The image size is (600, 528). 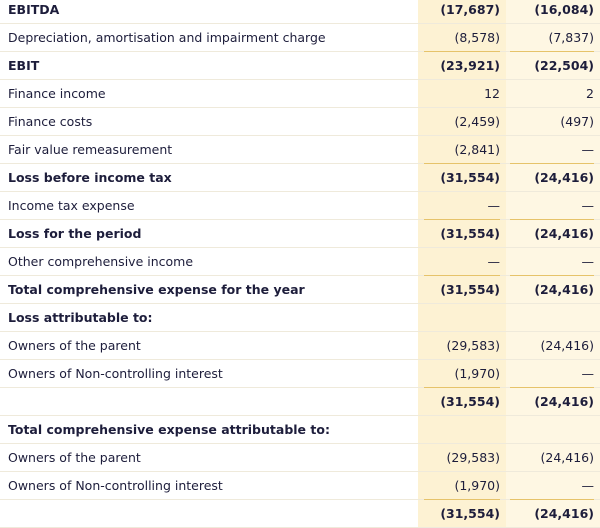 What do you see at coordinates (300, 177) in the screenshot?
I see `table-row: Loss before income tax (31,554) (24,416)` at bounding box center [300, 177].